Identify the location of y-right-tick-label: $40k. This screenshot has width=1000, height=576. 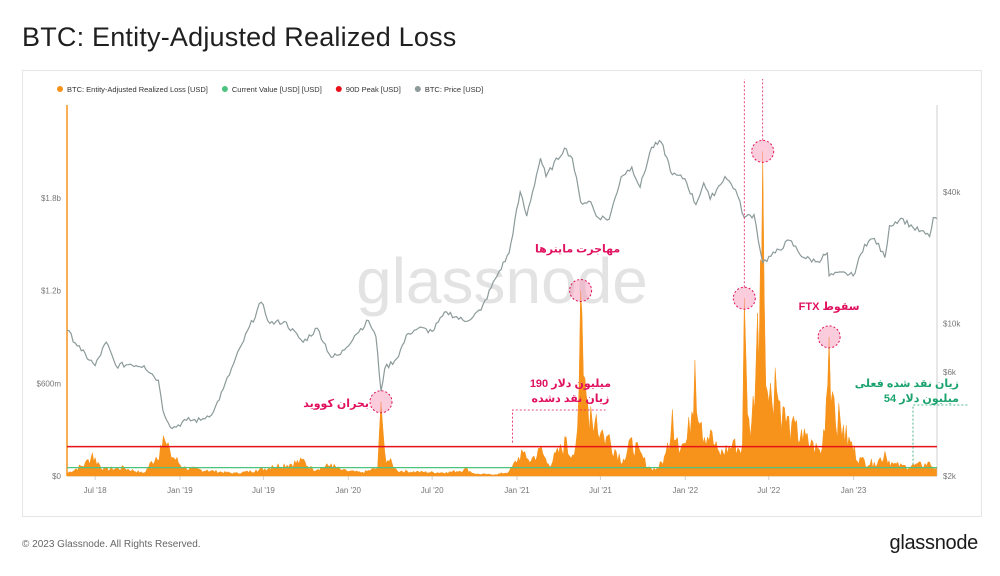
(952, 192).